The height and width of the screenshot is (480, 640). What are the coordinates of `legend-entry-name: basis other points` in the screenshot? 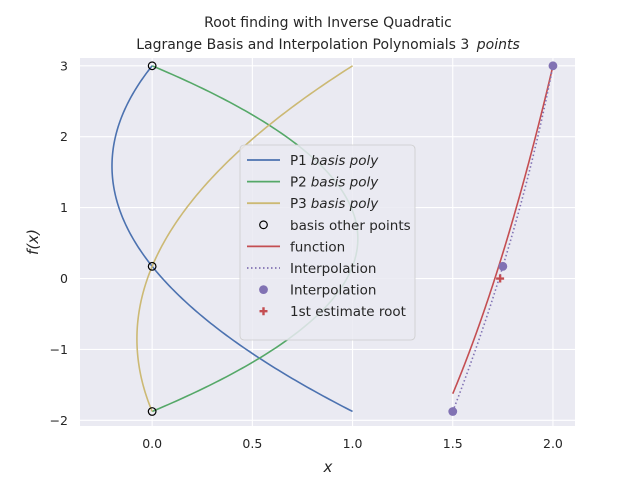 It's located at (350, 226).